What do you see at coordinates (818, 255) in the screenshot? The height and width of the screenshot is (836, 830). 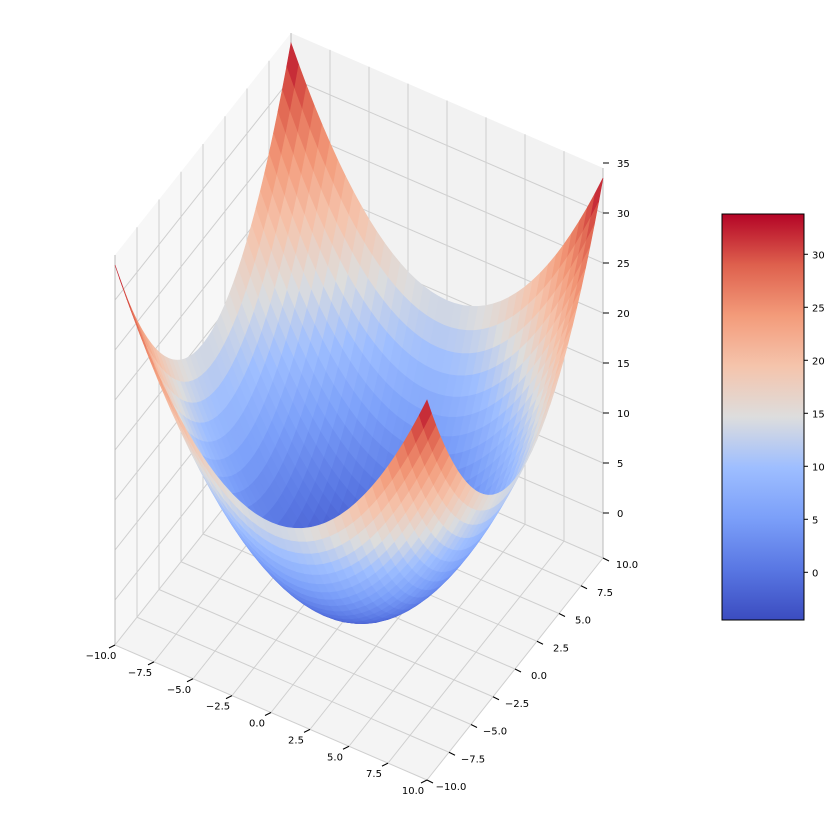 I see `colorbar-tick-label: 30` at bounding box center [818, 255].